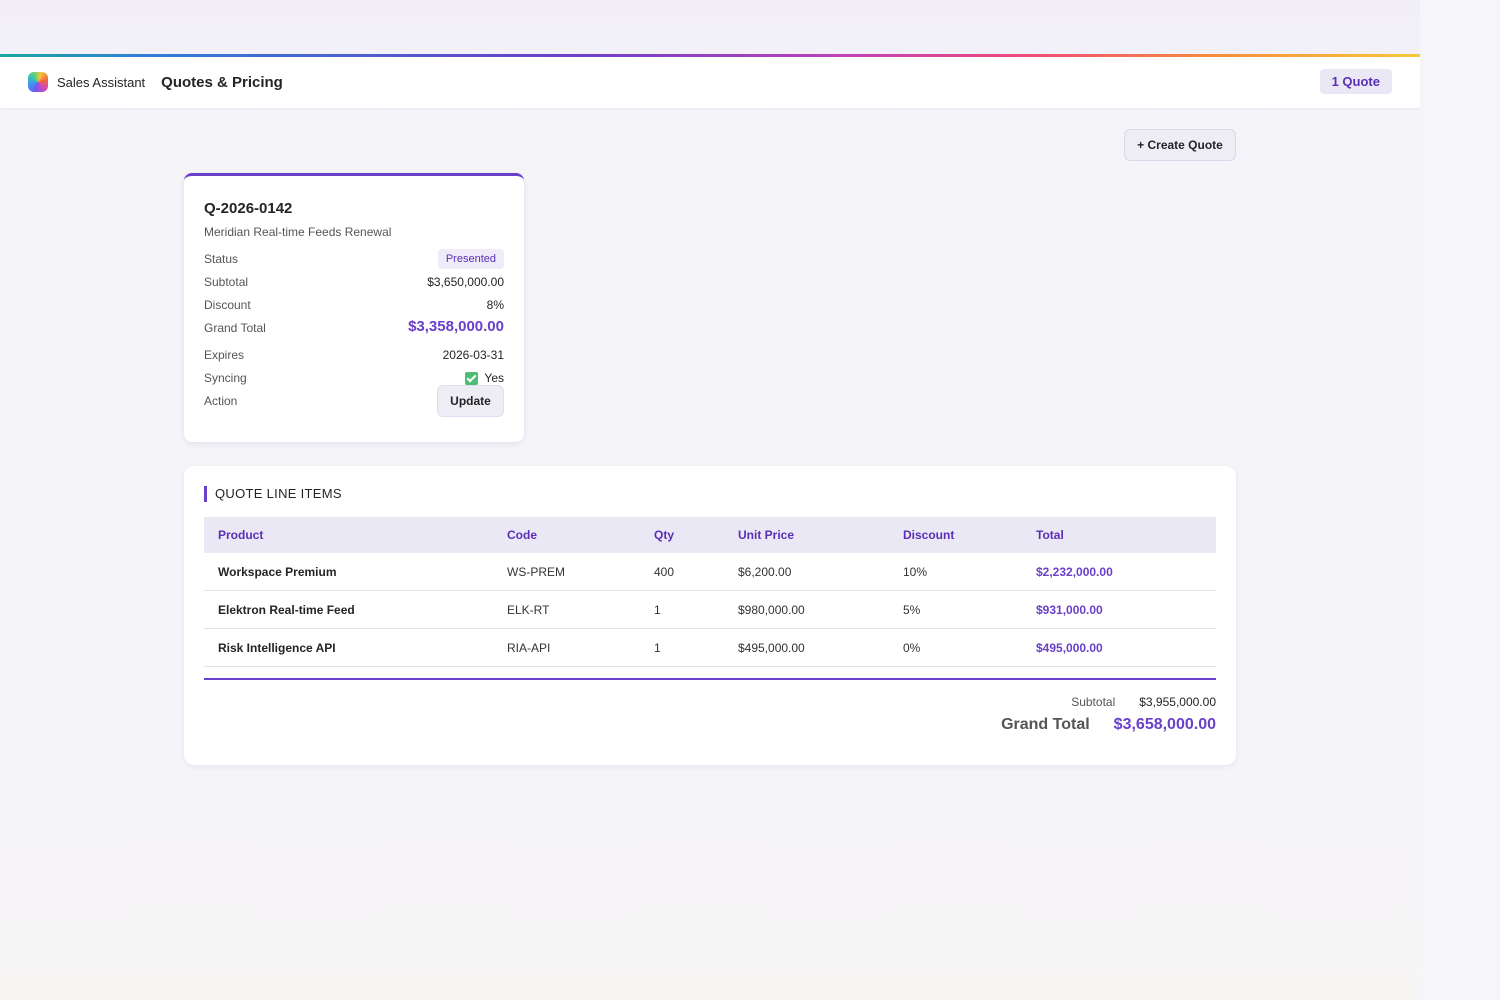 This screenshot has height=1000, width=1500. I want to click on items-grand-total-label: Grand Total, so click(1045, 724).